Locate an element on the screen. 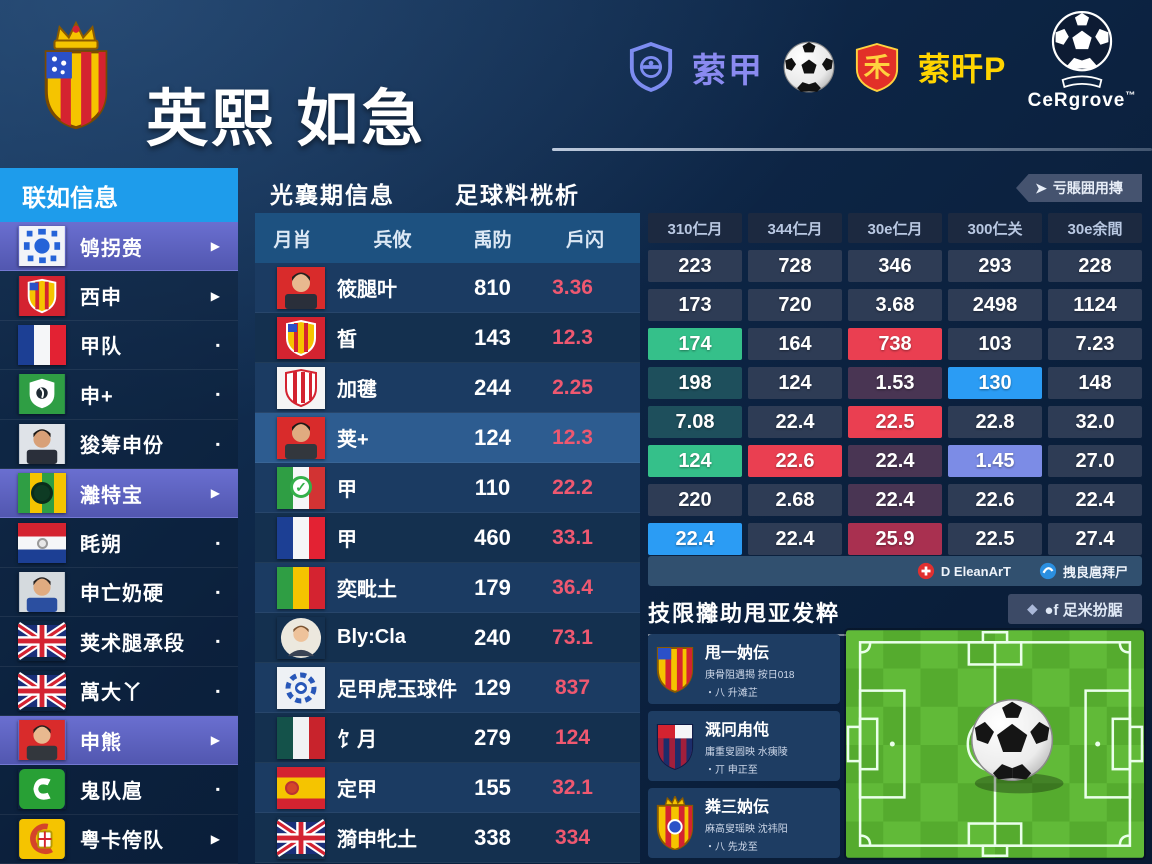  odds-toolbar-button: ➤ 亏賬囲用摶 is located at coordinates (1079, 188).